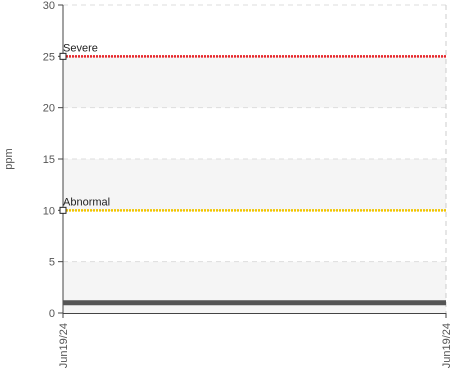 The image size is (462, 375). What do you see at coordinates (49, 160) in the screenshot?
I see `y-tick-label: 15` at bounding box center [49, 160].